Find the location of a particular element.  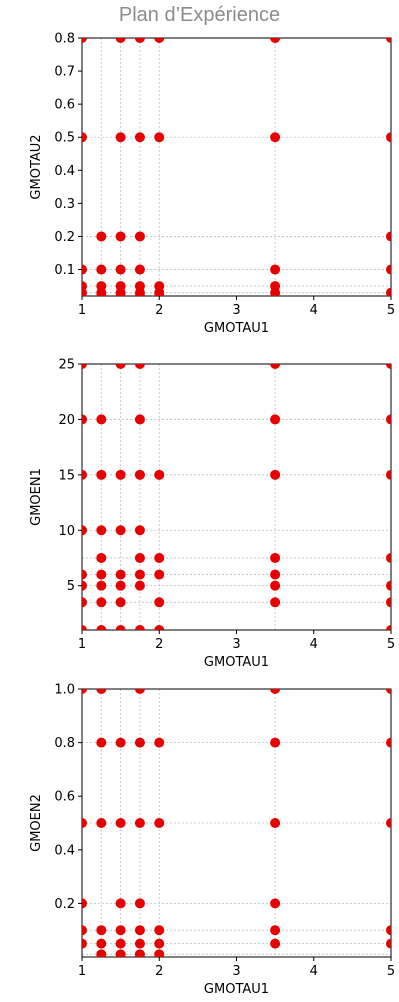

y-tick-label: 0.1 is located at coordinates (64, 270).